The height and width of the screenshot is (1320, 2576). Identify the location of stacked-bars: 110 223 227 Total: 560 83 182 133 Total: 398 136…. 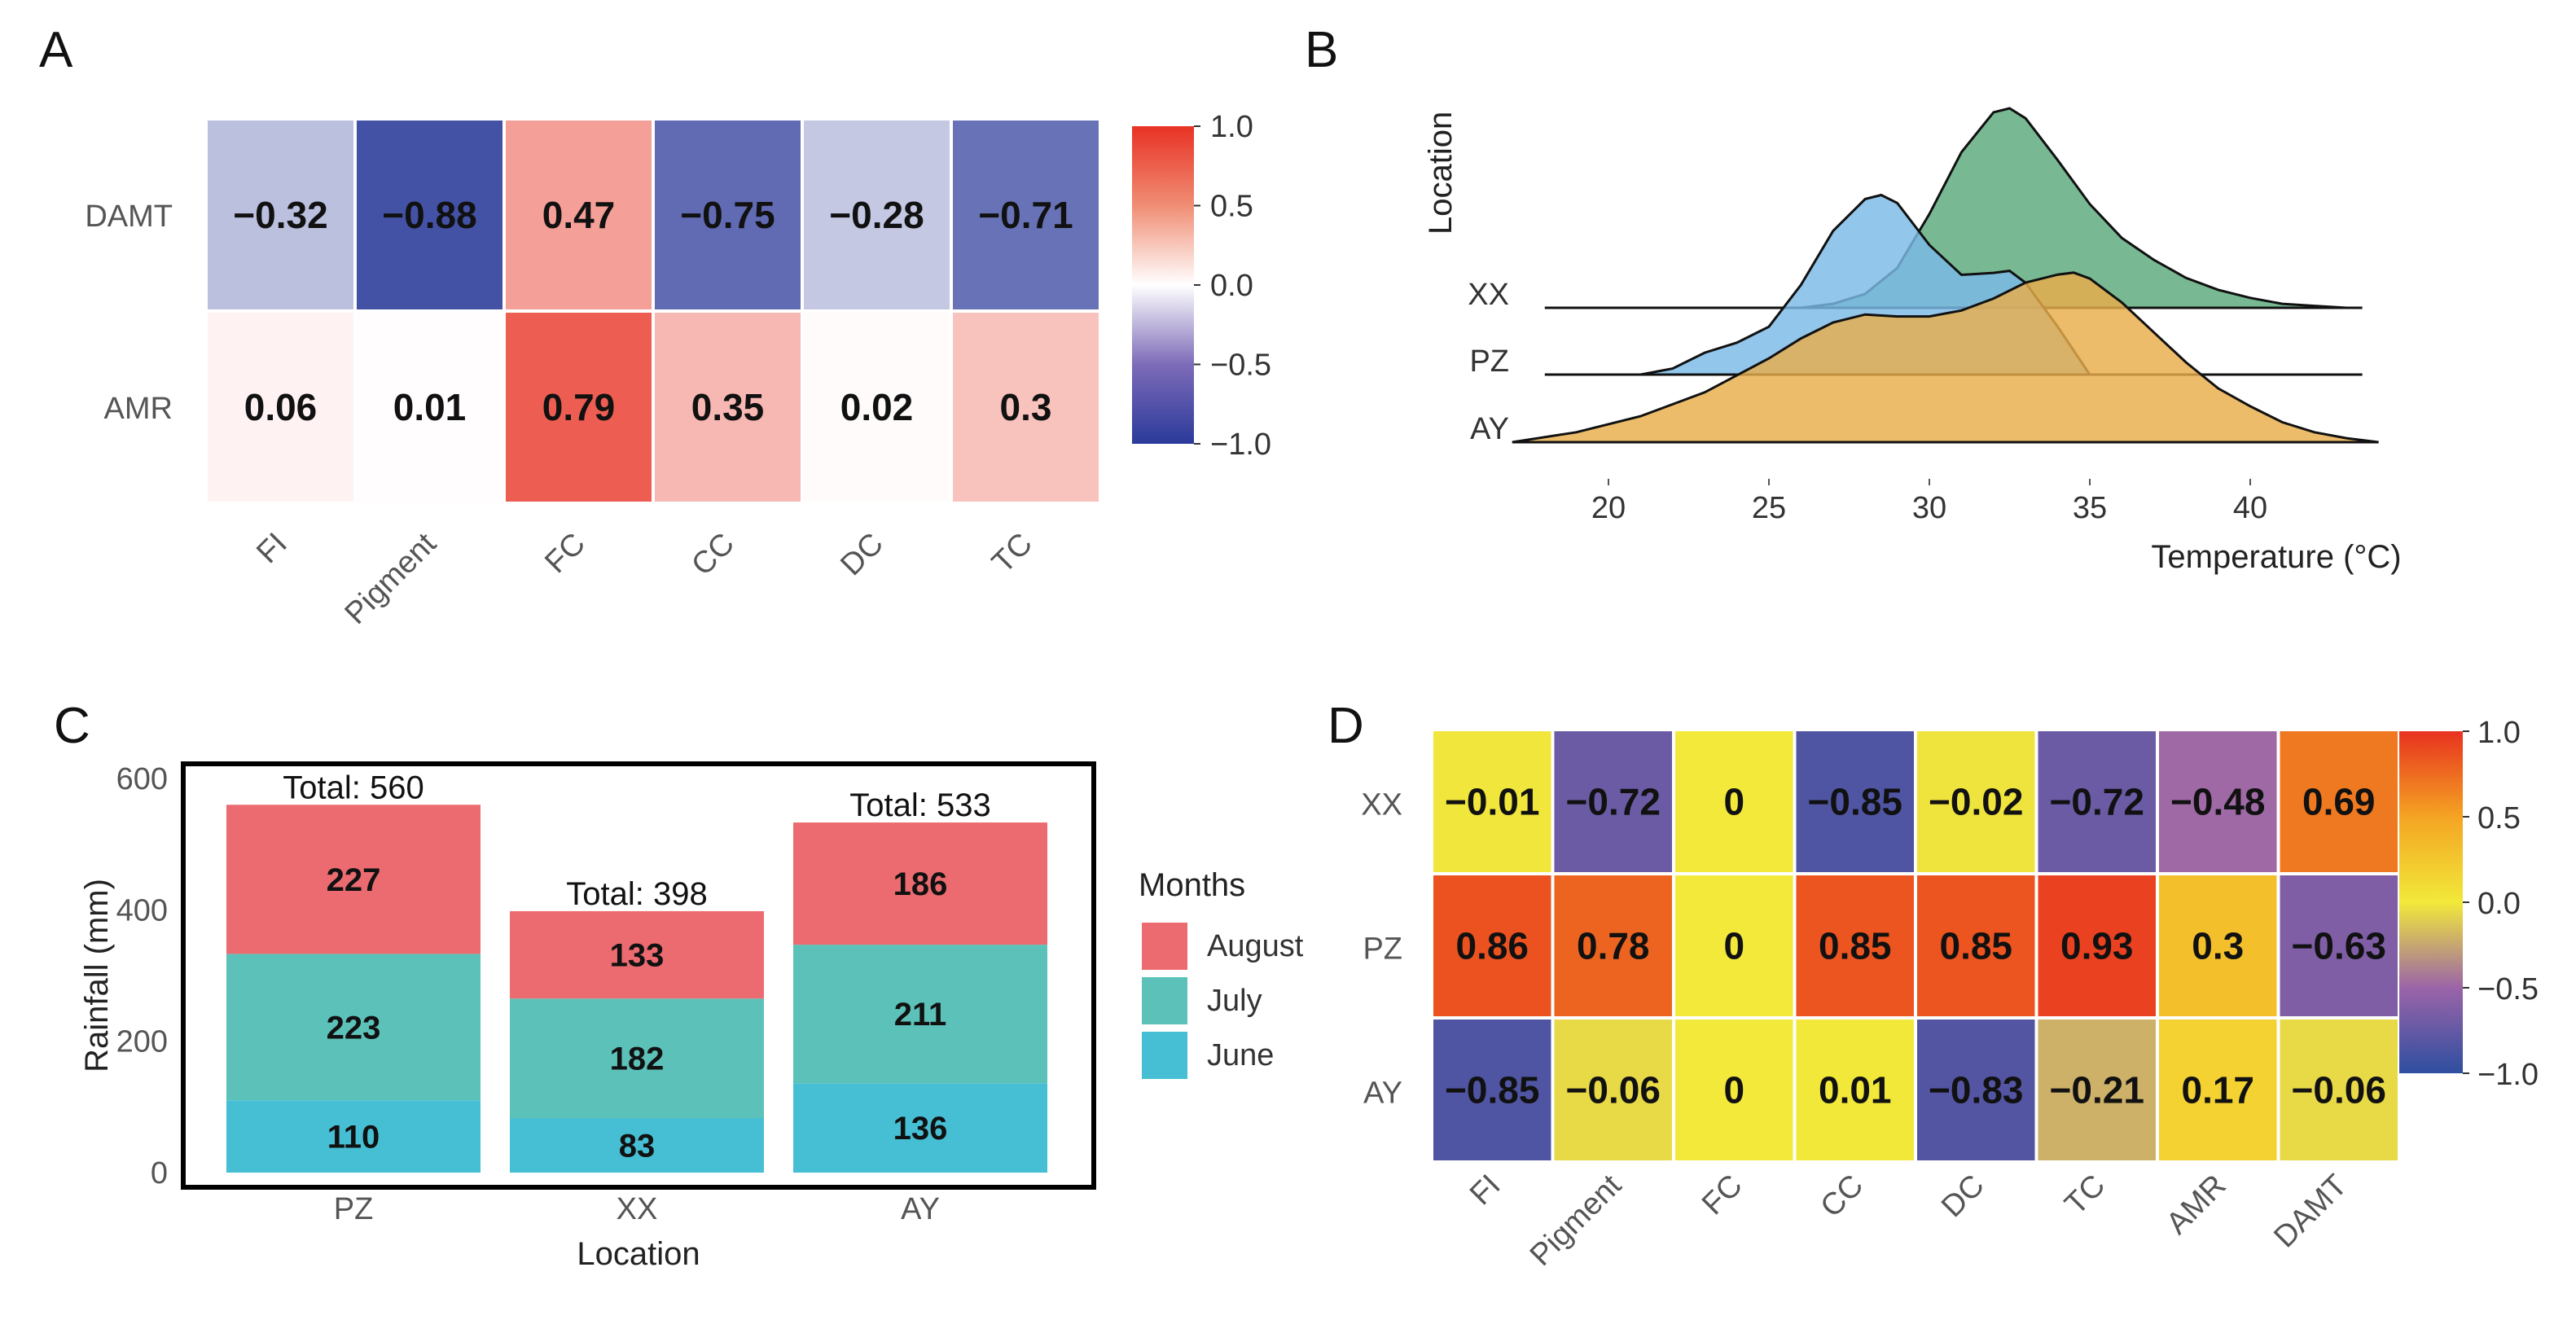
(636, 971).